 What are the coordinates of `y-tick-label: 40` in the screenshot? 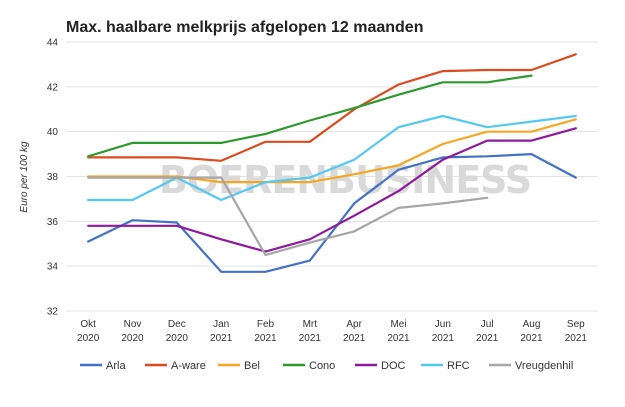 It's located at (53, 132).